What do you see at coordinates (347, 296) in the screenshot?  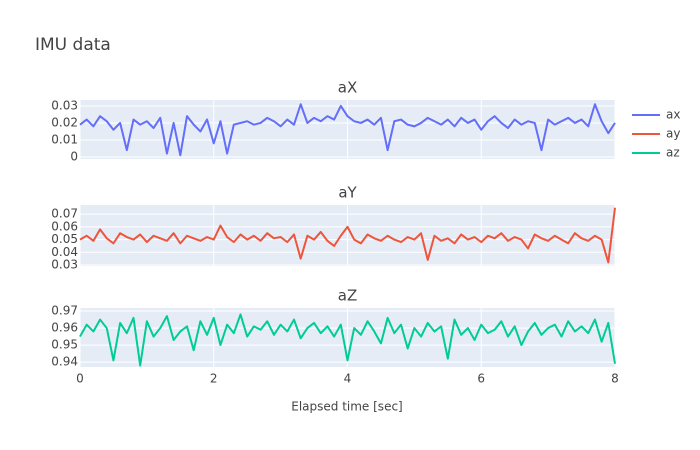 I see `subplot-title: aZ` at bounding box center [347, 296].